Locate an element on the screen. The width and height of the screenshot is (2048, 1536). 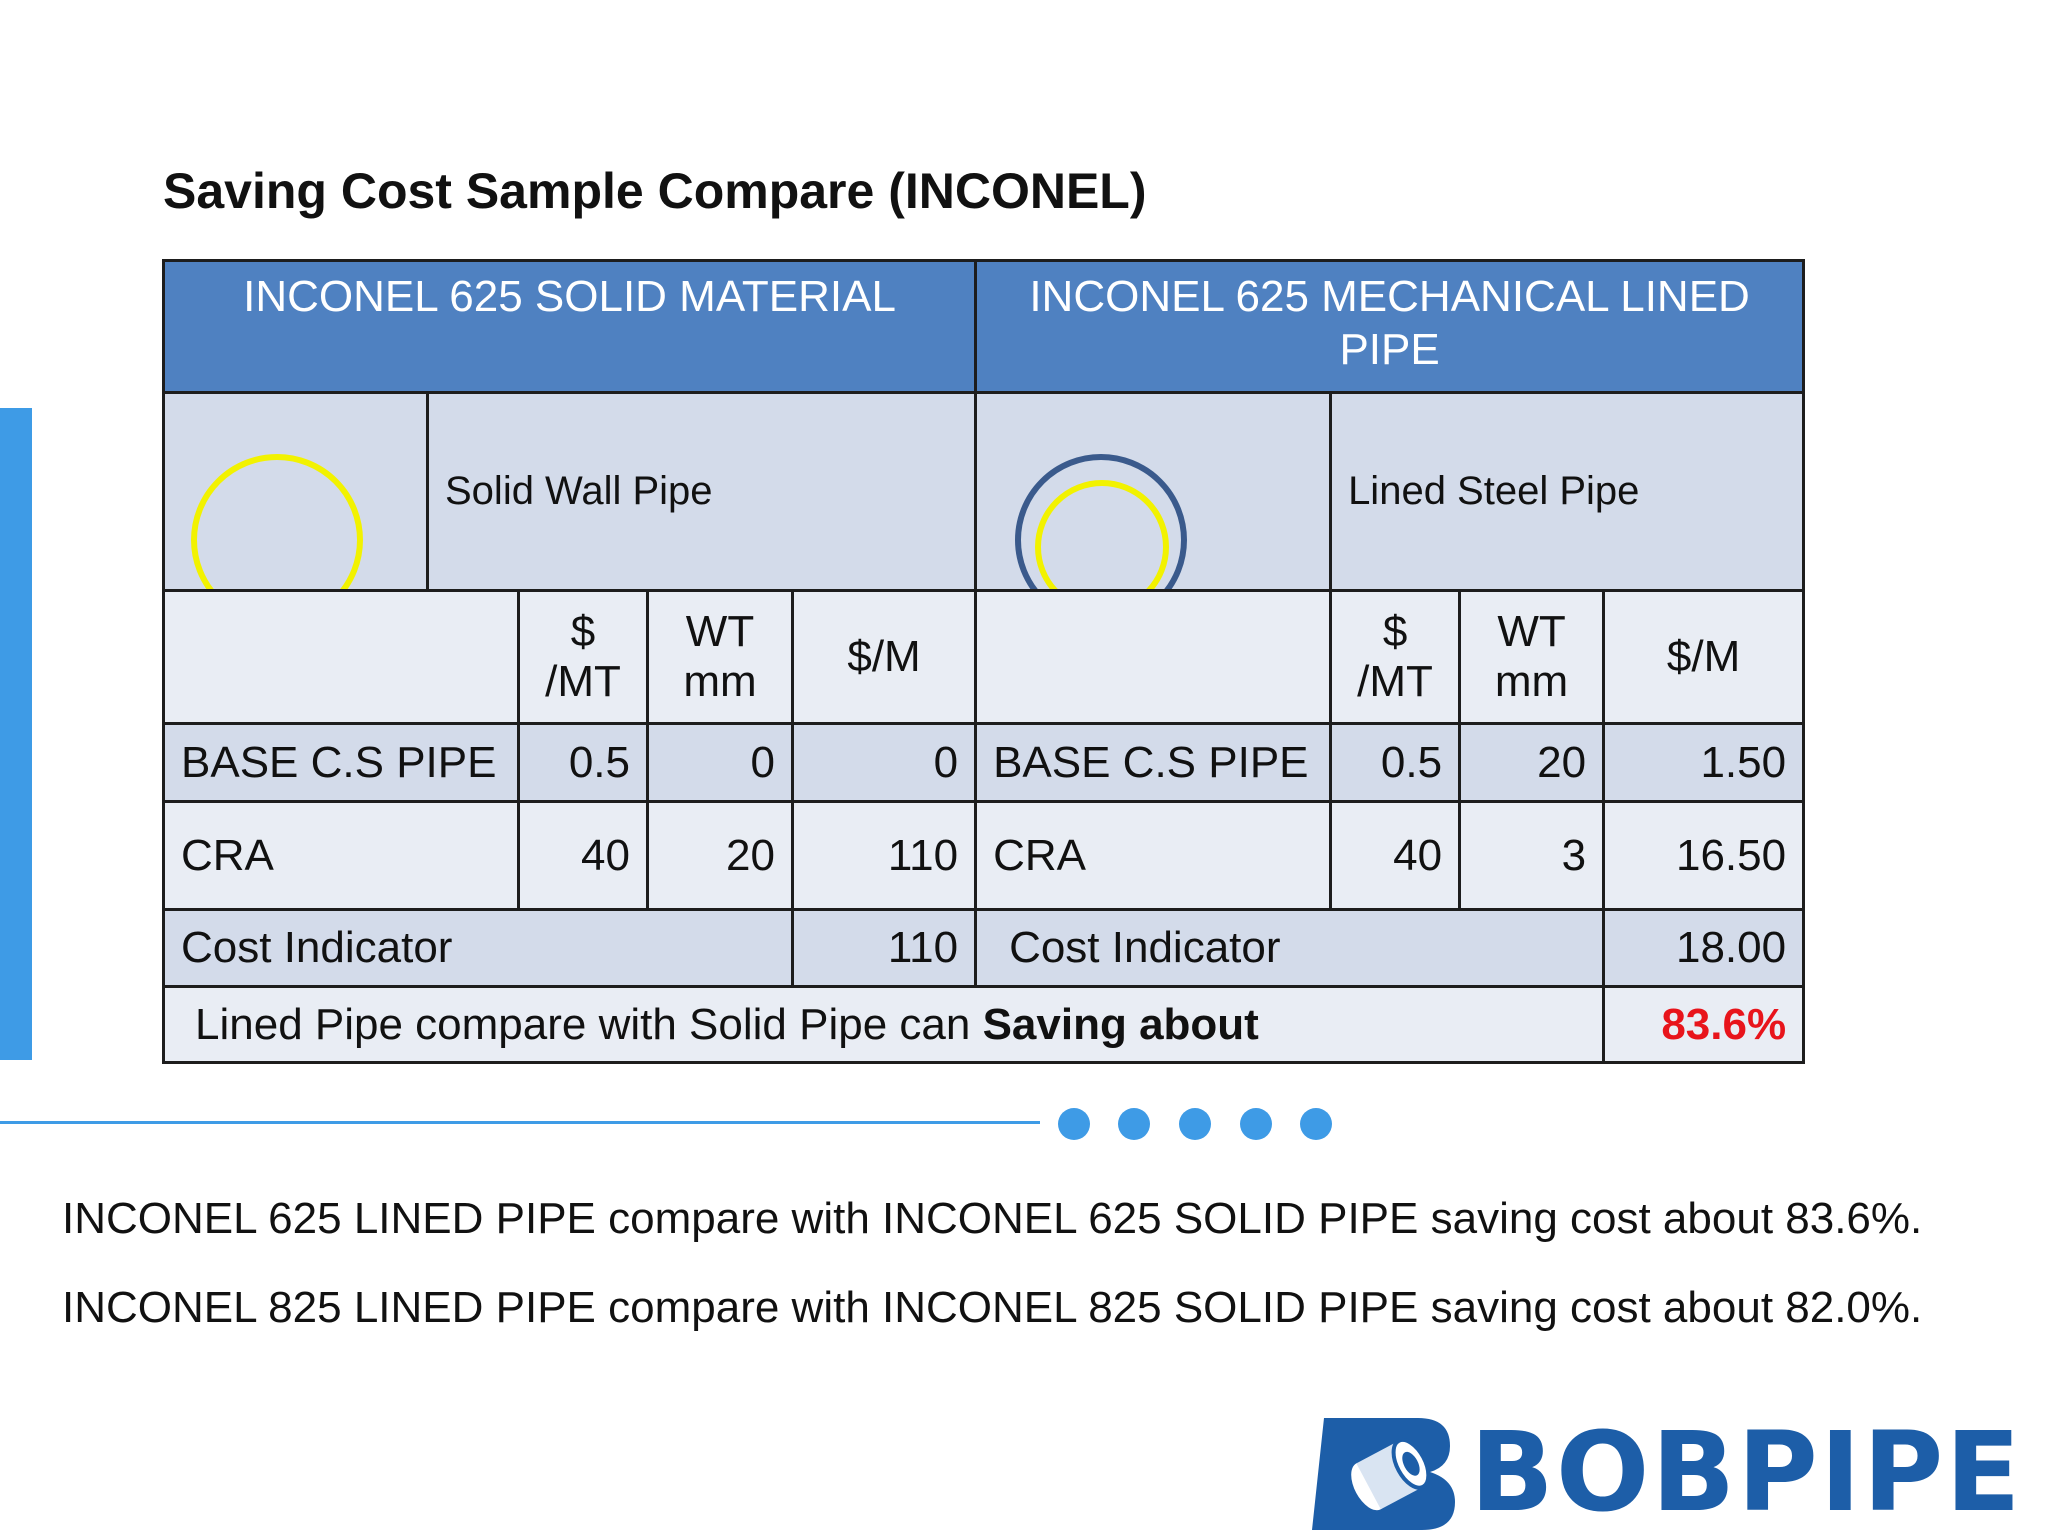
left-wt-header: WT mm is located at coordinates (720, 657).